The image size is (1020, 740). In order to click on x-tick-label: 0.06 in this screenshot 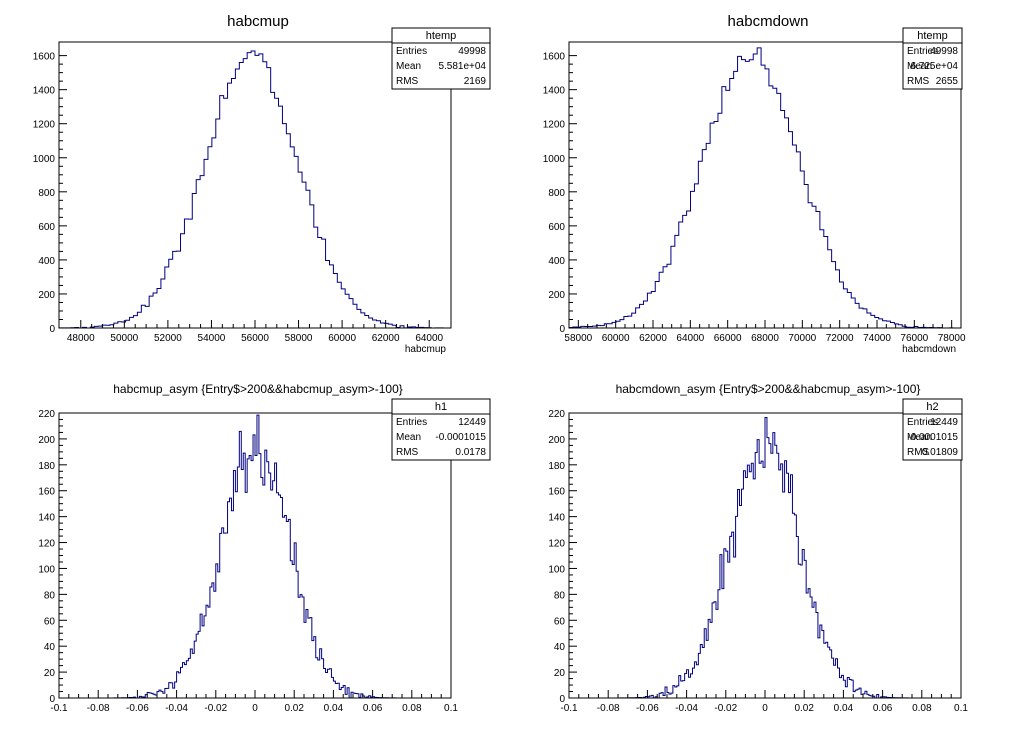, I will do `click(883, 708)`.